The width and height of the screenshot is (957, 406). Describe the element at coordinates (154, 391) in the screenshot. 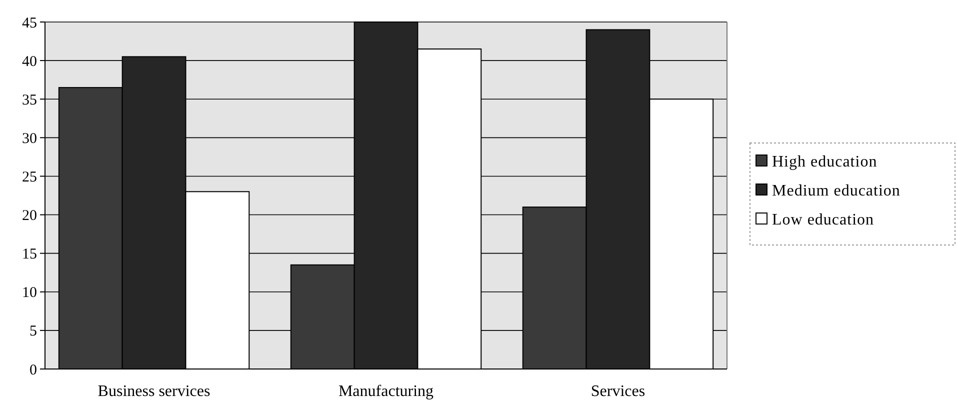

I see `x-tick-label: Business services` at that location.